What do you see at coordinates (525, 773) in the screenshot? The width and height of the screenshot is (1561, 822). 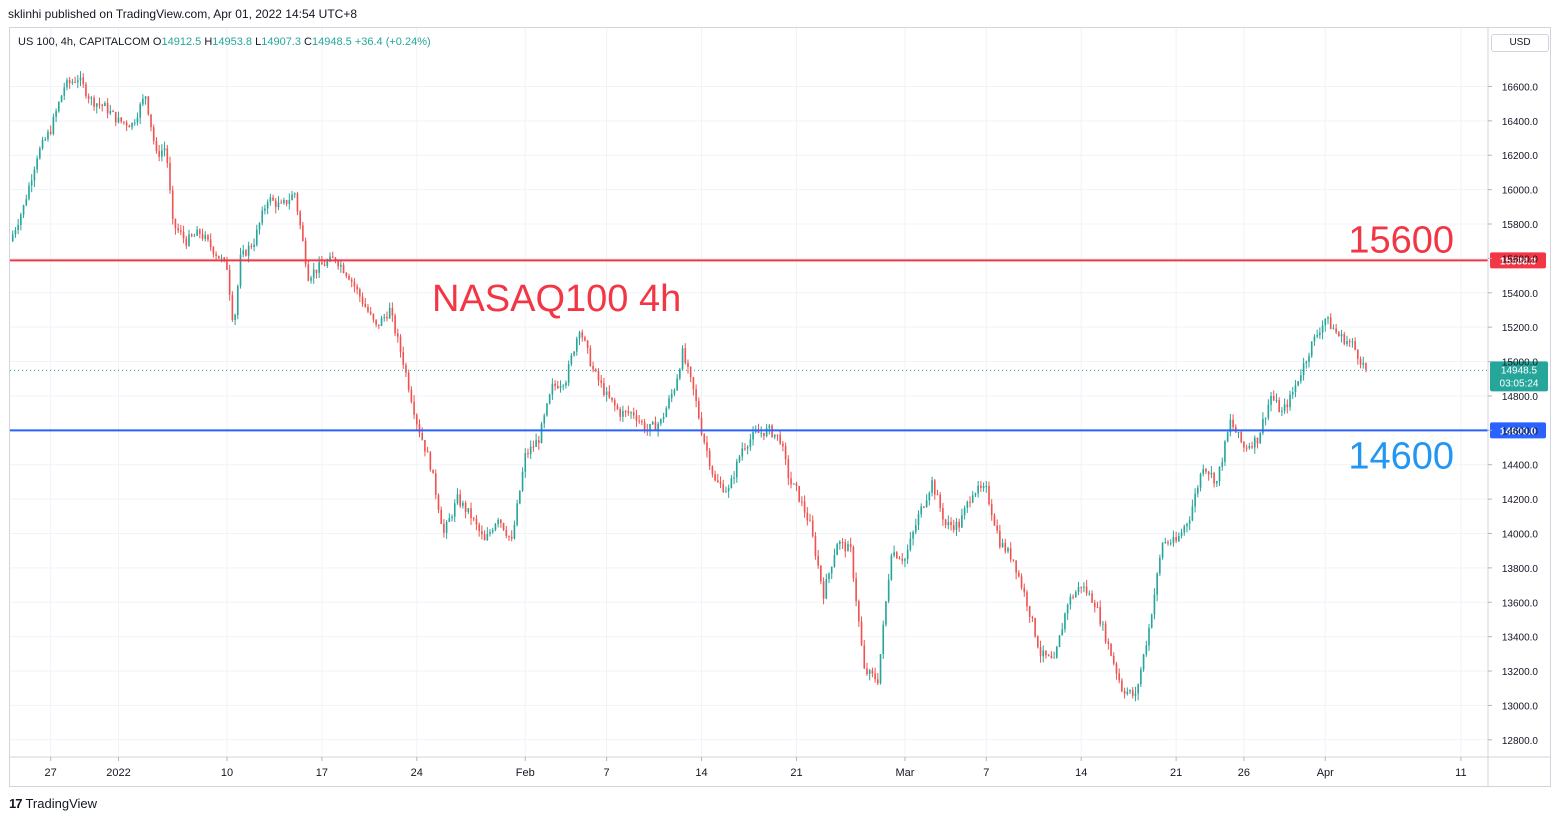 I see `x-tick-label: Feb` at bounding box center [525, 773].